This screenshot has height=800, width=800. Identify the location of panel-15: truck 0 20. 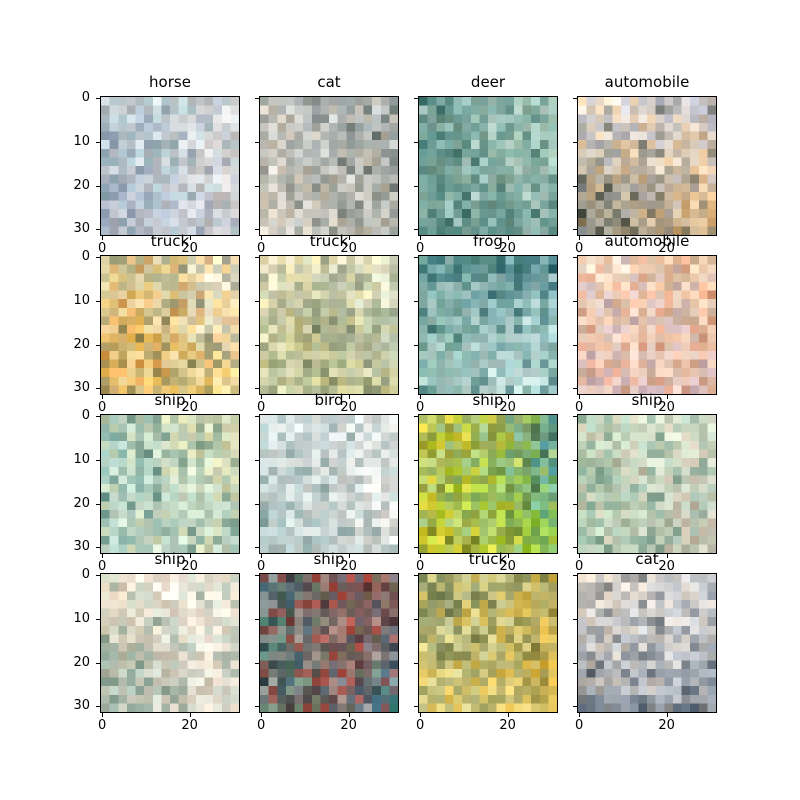
(486, 641).